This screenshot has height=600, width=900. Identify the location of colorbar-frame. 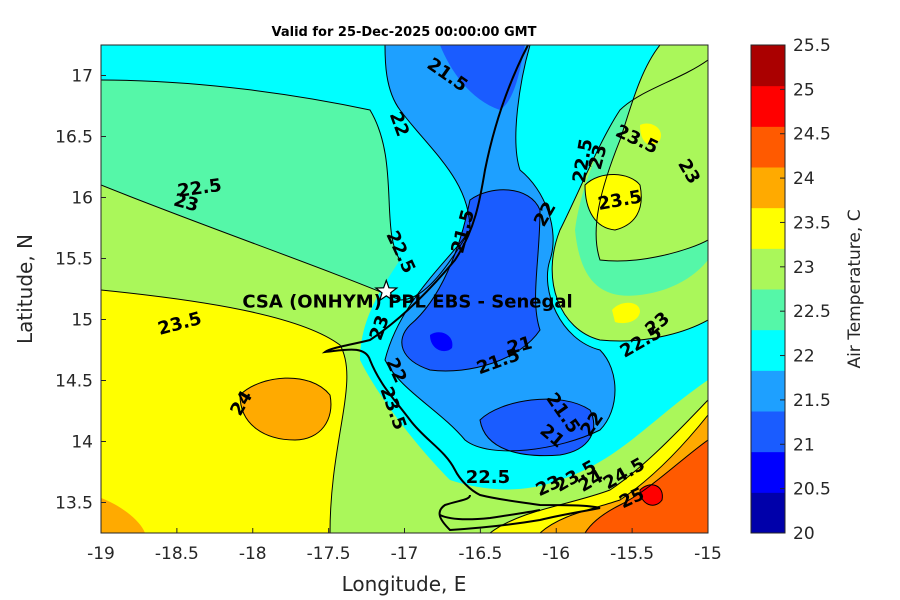
(768, 289).